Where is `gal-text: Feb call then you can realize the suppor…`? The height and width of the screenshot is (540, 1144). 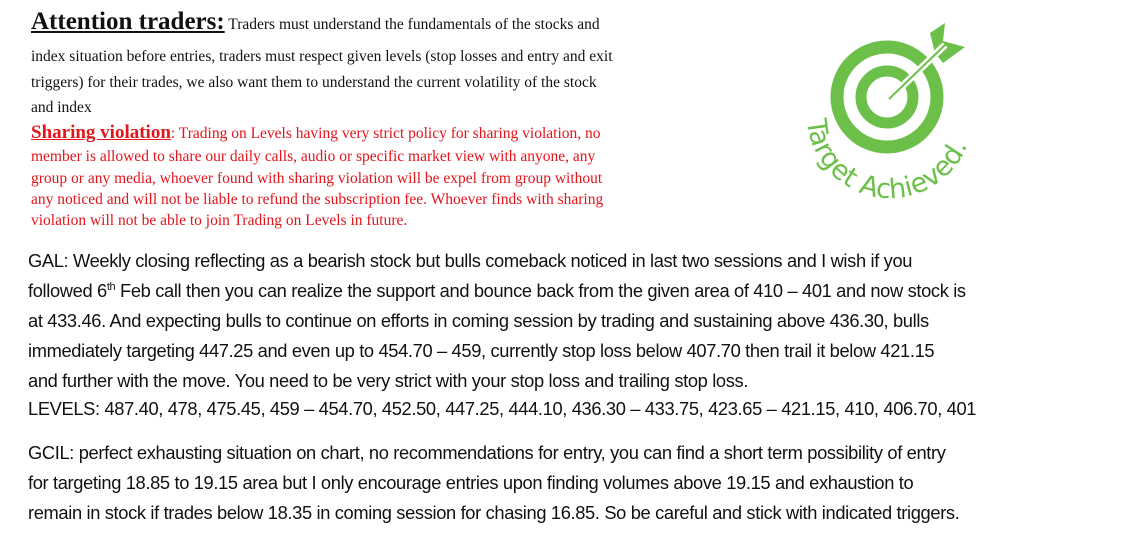 gal-text: Feb call then you can realize the suppor… is located at coordinates (540, 290).